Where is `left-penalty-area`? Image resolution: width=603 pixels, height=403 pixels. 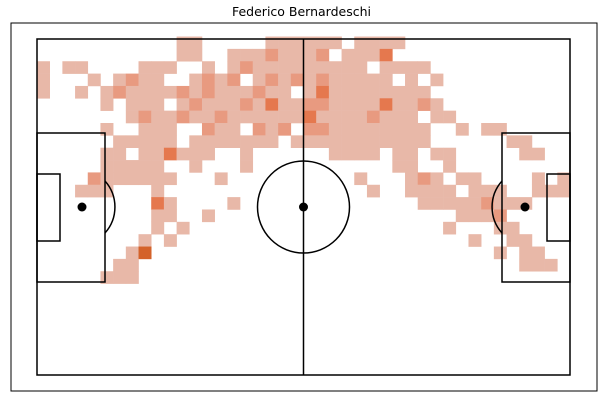
left-penalty-area is located at coordinates (71, 207).